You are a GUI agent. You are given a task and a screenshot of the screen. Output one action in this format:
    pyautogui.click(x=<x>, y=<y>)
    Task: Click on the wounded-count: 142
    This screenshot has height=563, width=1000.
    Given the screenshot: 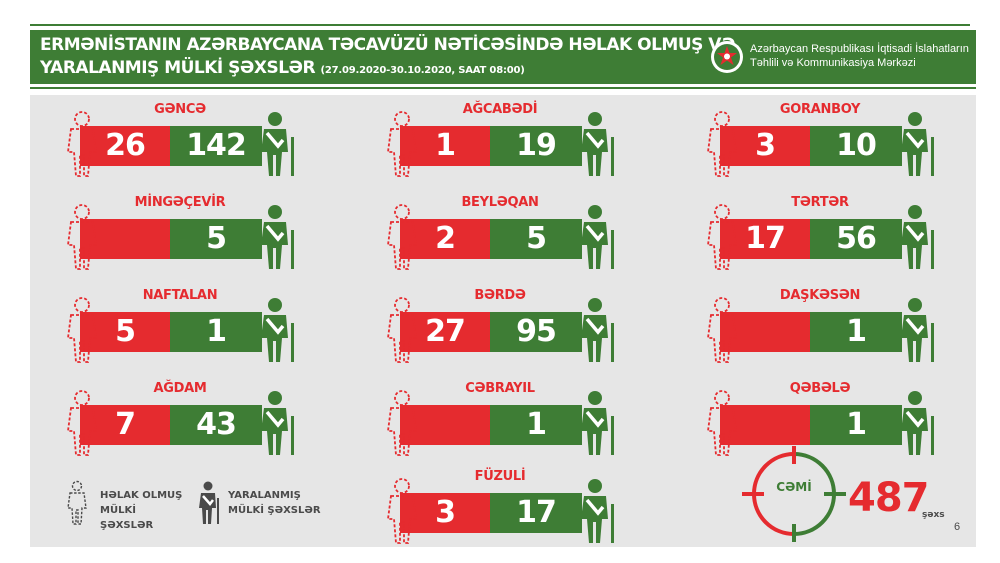 What is the action you would take?
    pyautogui.click(x=216, y=145)
    